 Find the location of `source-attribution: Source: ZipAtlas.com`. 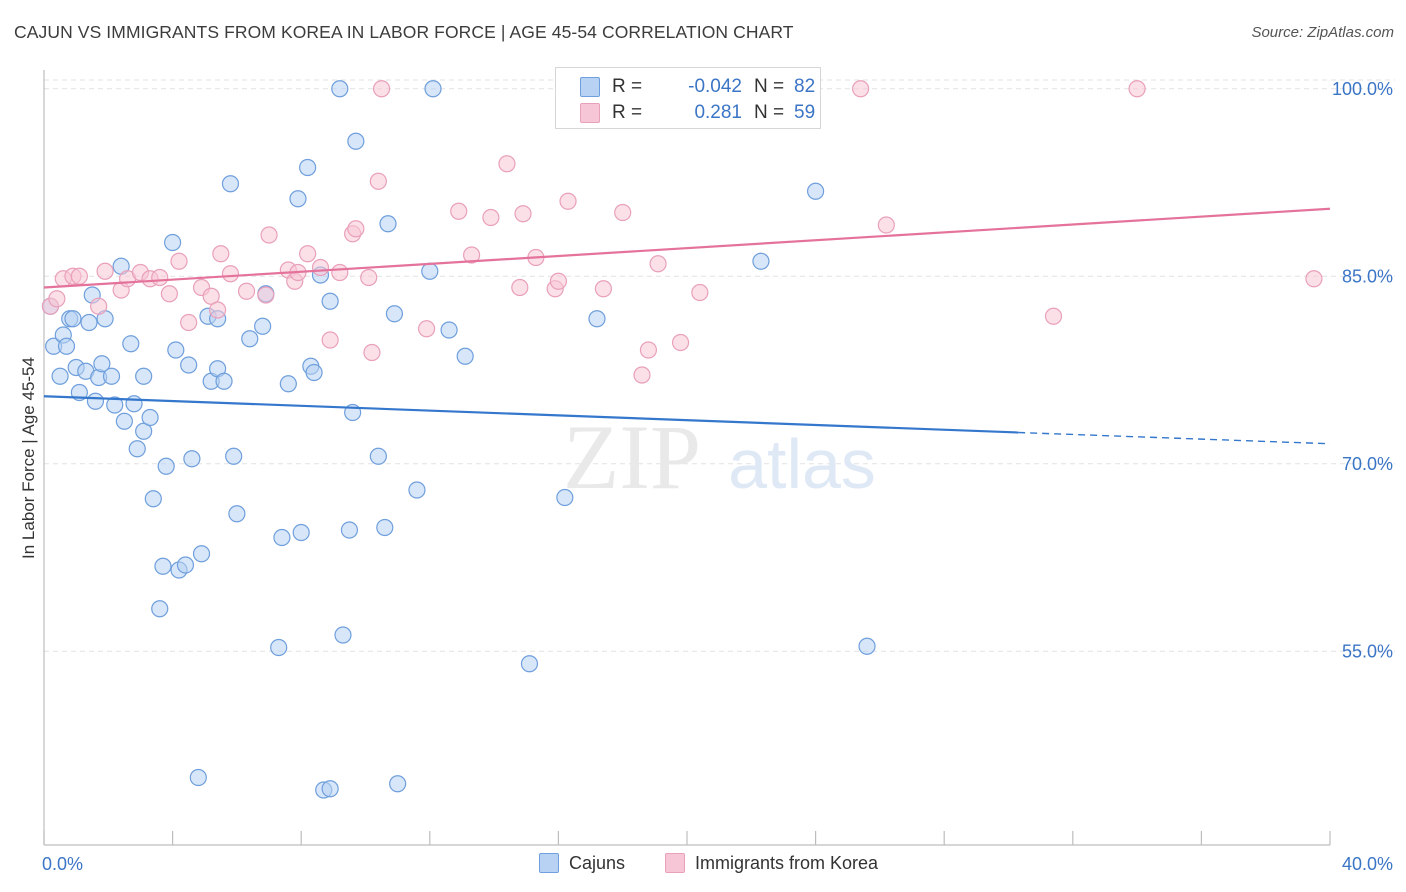

source-attribution: Source: ZipAtlas.com is located at coordinates (1322, 32).